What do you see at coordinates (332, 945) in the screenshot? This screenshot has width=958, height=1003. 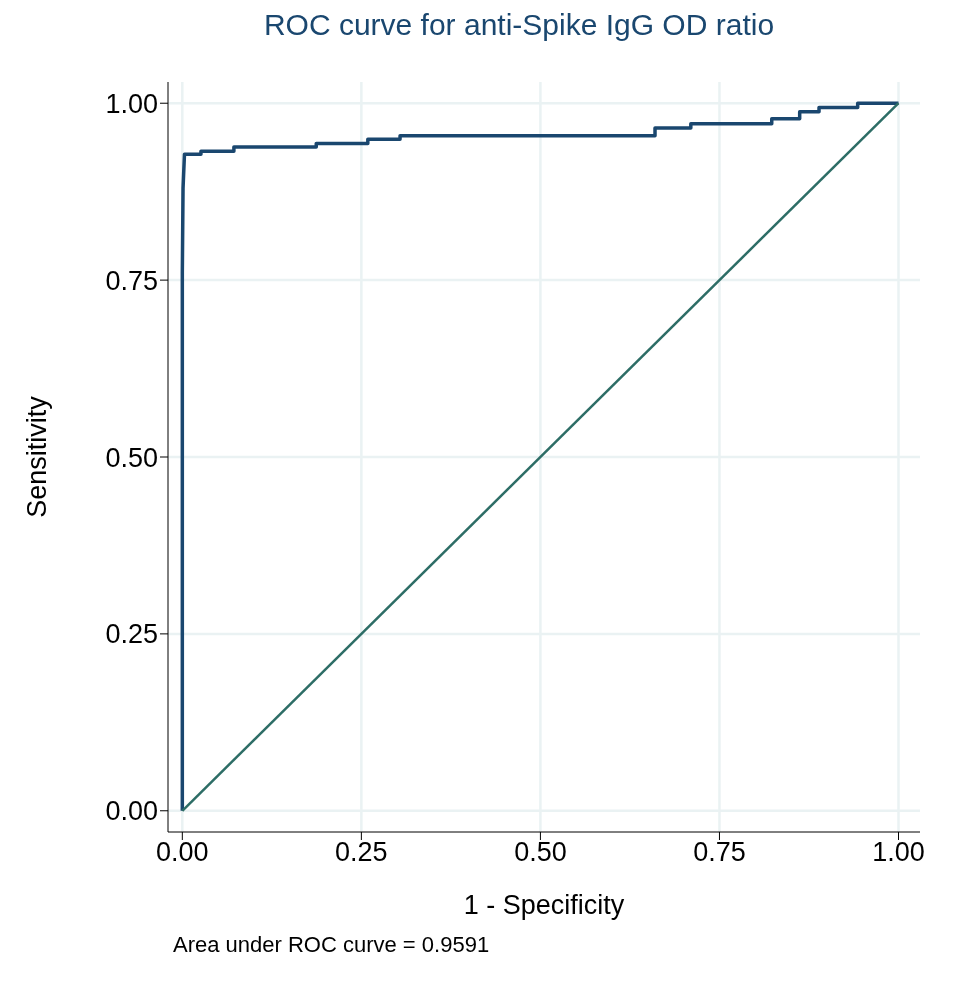 I see `text: Area under ROC curve = 0.9591` at bounding box center [332, 945].